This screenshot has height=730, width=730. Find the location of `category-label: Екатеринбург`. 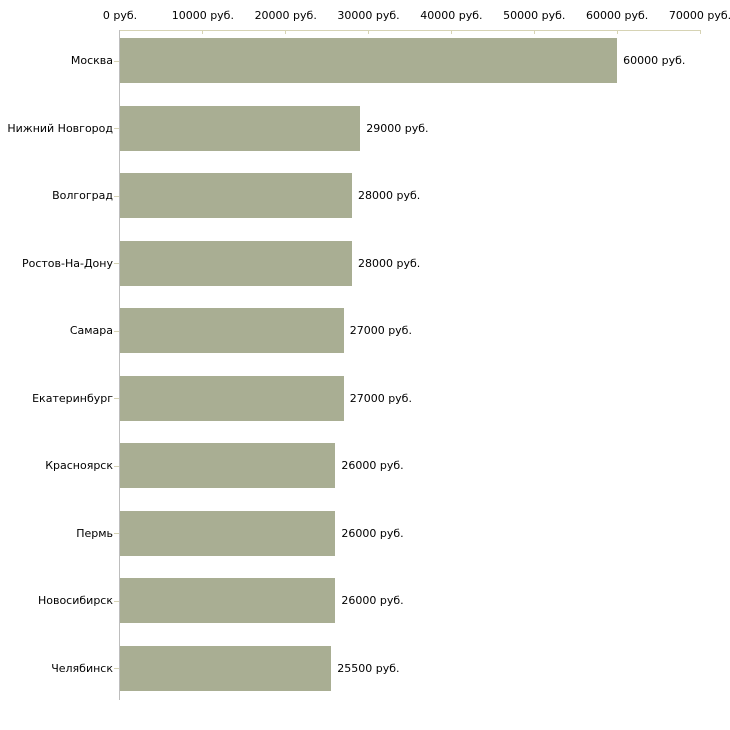

category-label: Екатеринбург is located at coordinates (72, 398).